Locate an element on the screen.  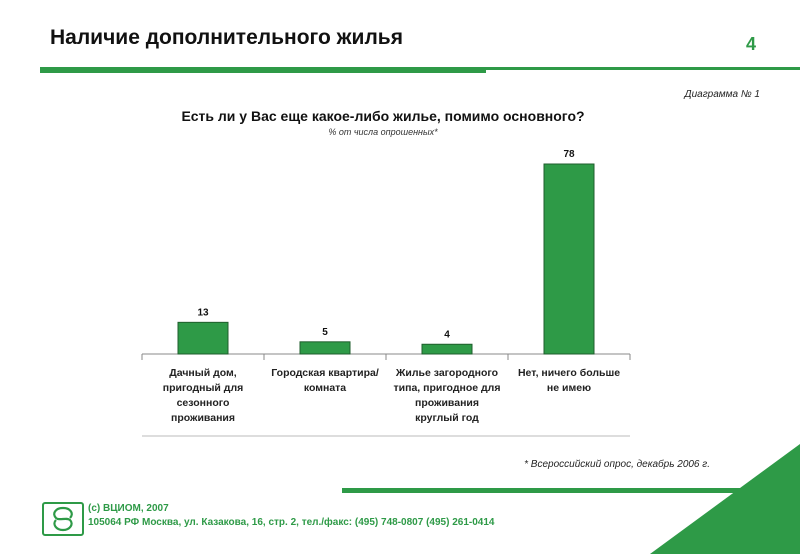
category-label: круглый год is located at coordinates (447, 418).